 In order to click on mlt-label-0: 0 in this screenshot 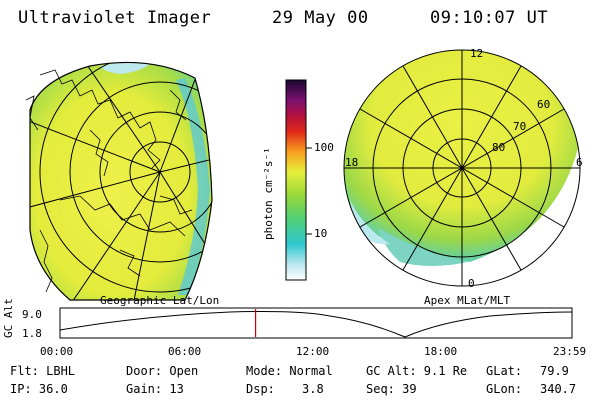, I will do `click(471, 283)`.